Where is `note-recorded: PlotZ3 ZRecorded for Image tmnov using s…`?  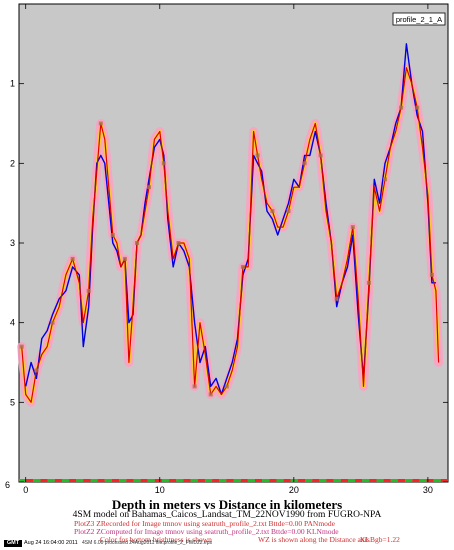 note-recorded: PlotZ3 ZRecorded for Image tmnov using s… is located at coordinates (204, 523).